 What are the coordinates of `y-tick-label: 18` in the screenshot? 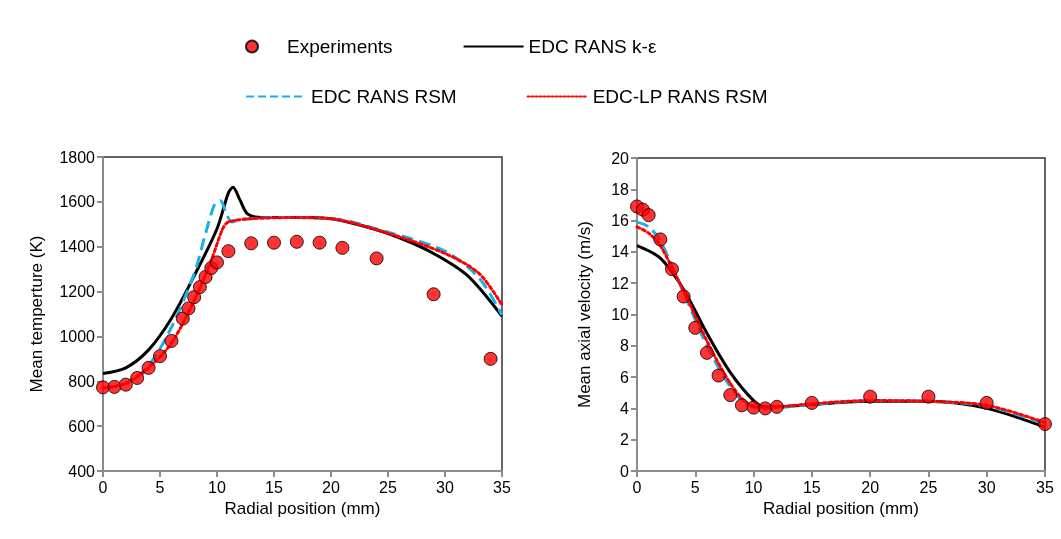 It's located at (620, 189).